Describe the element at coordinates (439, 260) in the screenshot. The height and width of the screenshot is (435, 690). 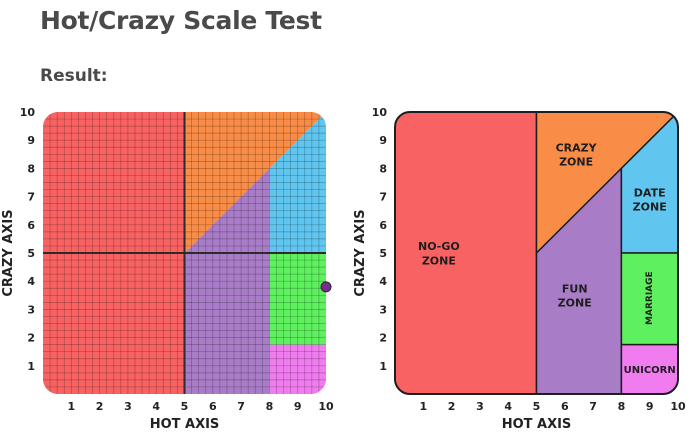
I see `no-go-zone-label: ZONE` at that location.